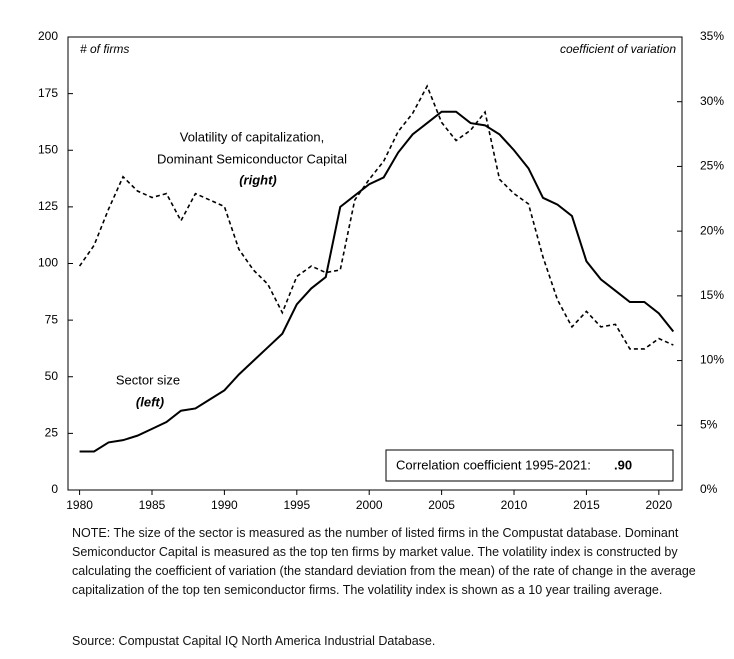 Image resolution: width=734 pixels, height=659 pixels. What do you see at coordinates (224, 505) in the screenshot?
I see `x-tick-label: 1990` at bounding box center [224, 505].